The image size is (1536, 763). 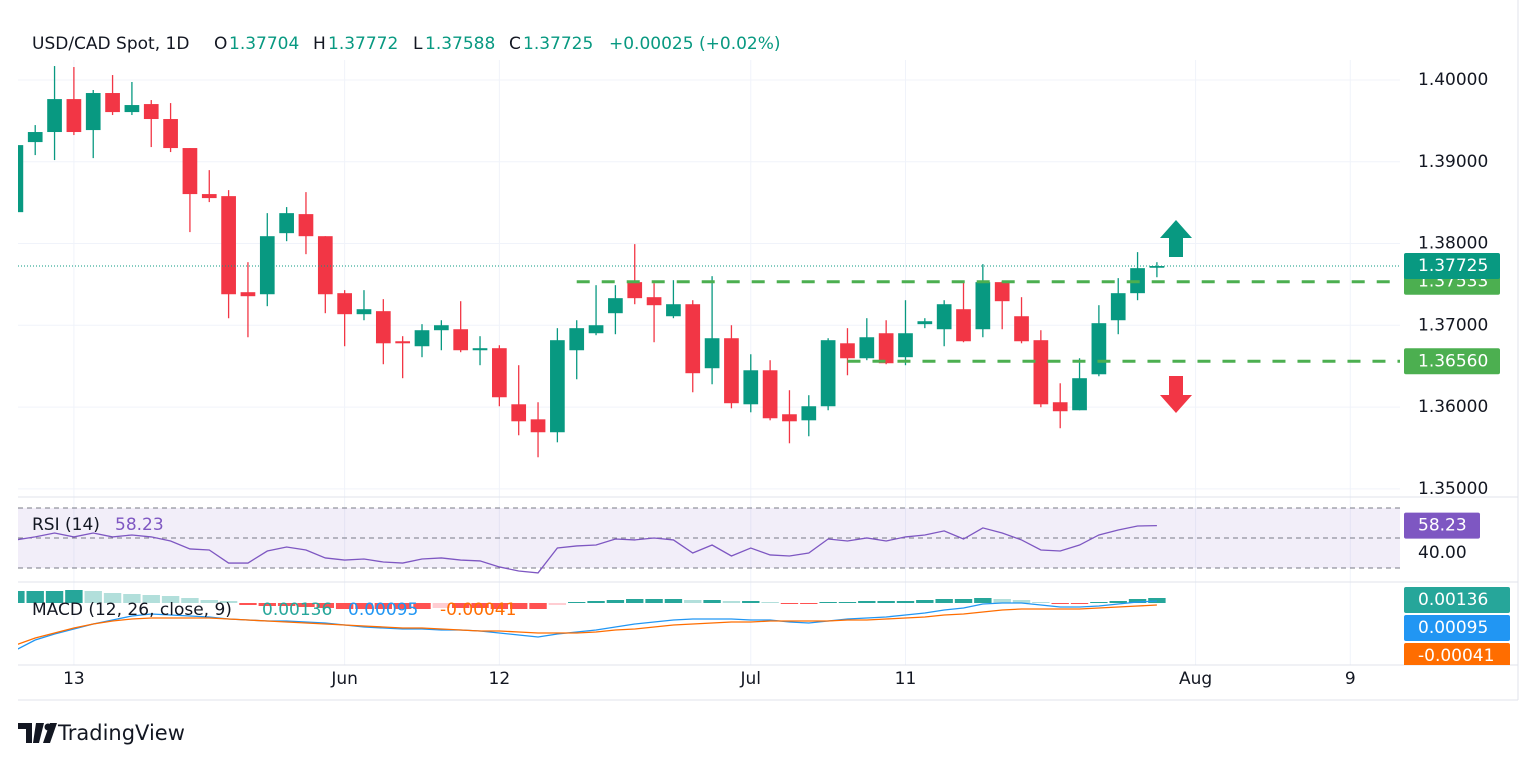 What do you see at coordinates (515, 44) in the screenshot?
I see `ohlc-label: C` at bounding box center [515, 44].